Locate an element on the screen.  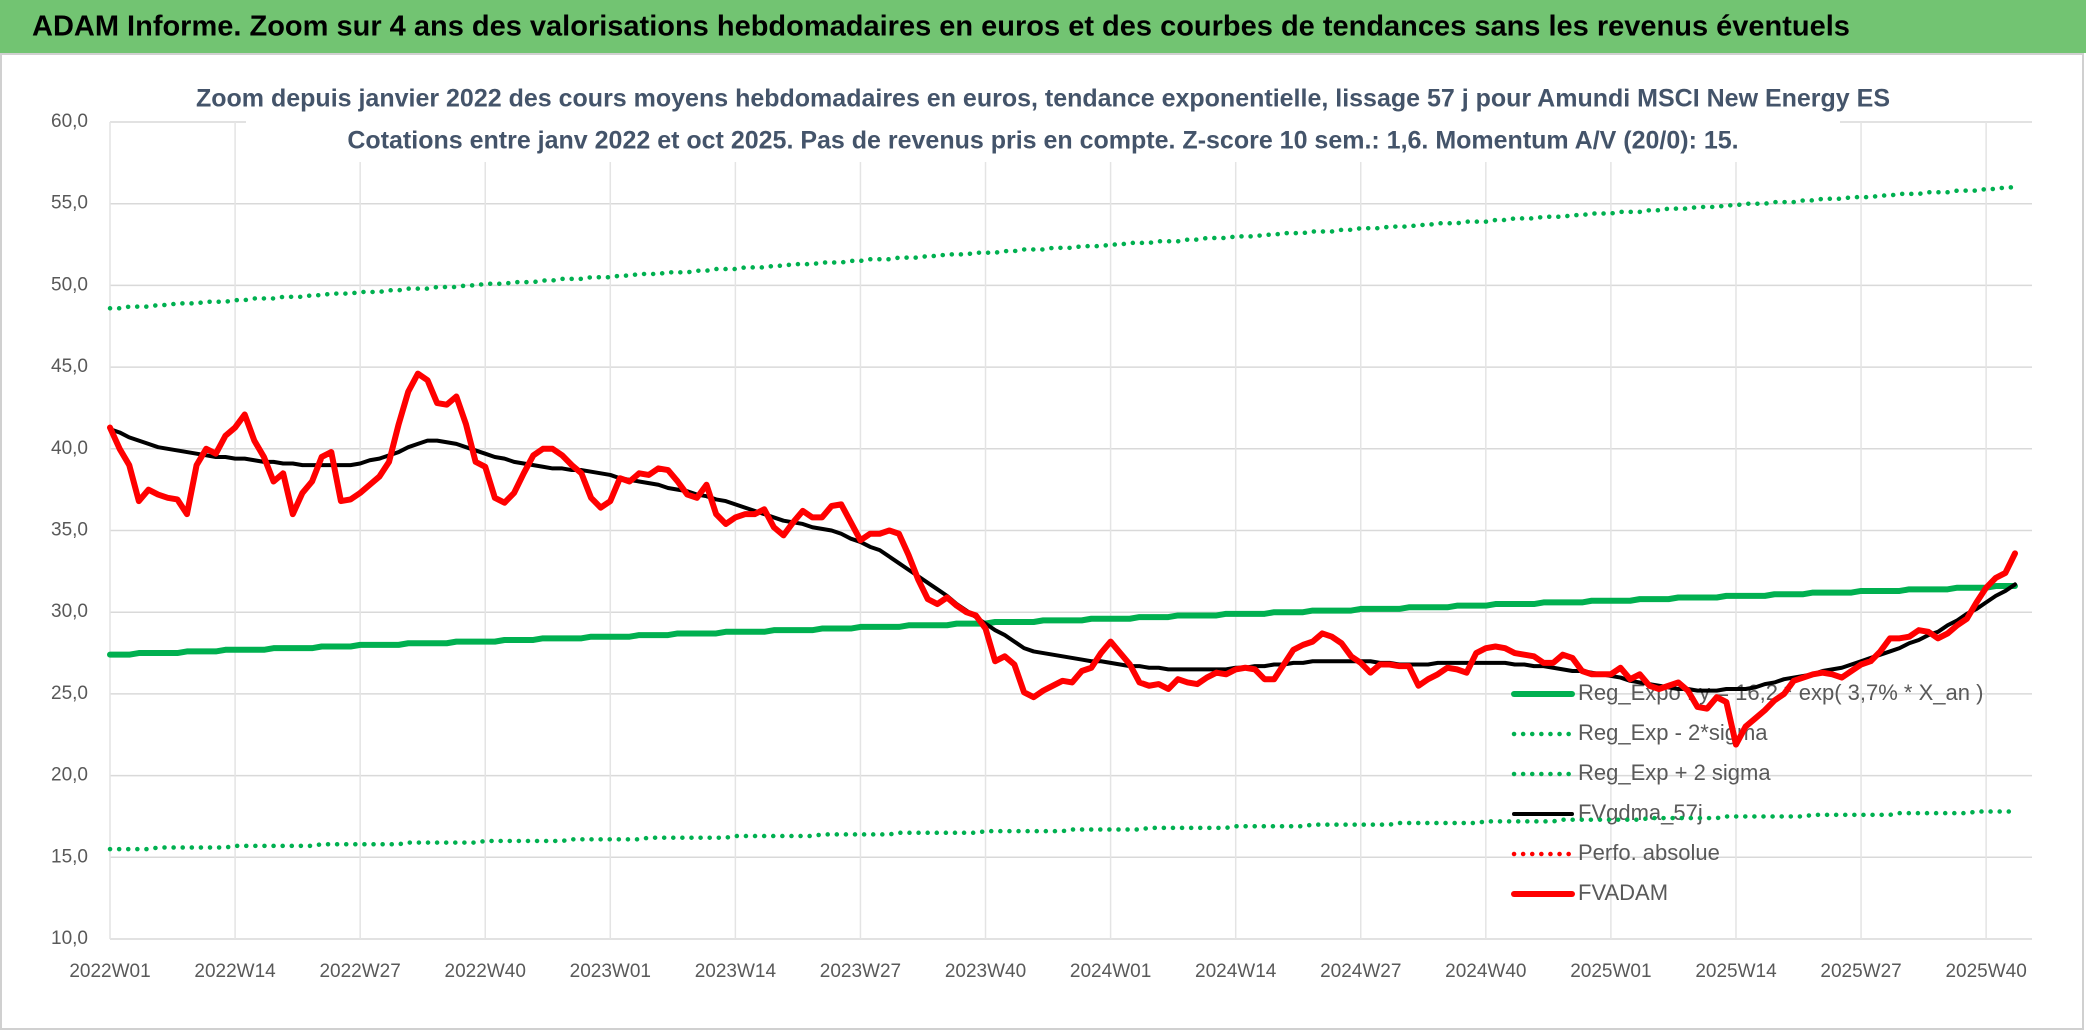
header-band is located at coordinates (1043, 26).